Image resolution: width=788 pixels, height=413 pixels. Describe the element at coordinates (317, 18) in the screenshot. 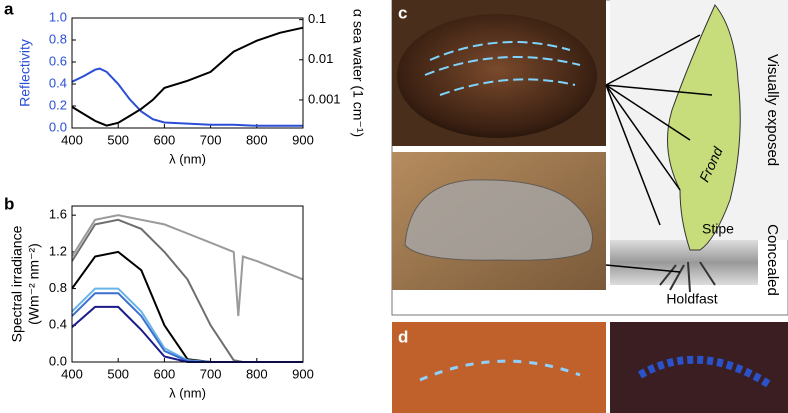

I see `y2-tick-label: 0.1` at that location.